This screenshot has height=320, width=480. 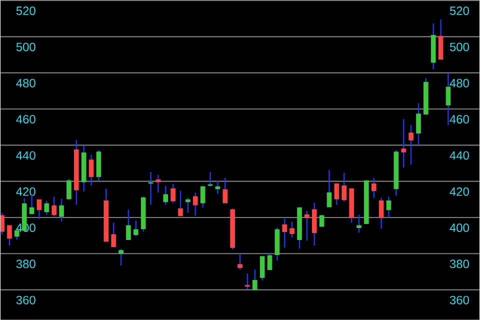 What do you see at coordinates (459, 155) in the screenshot?
I see `y2-tick-label: 440` at bounding box center [459, 155].